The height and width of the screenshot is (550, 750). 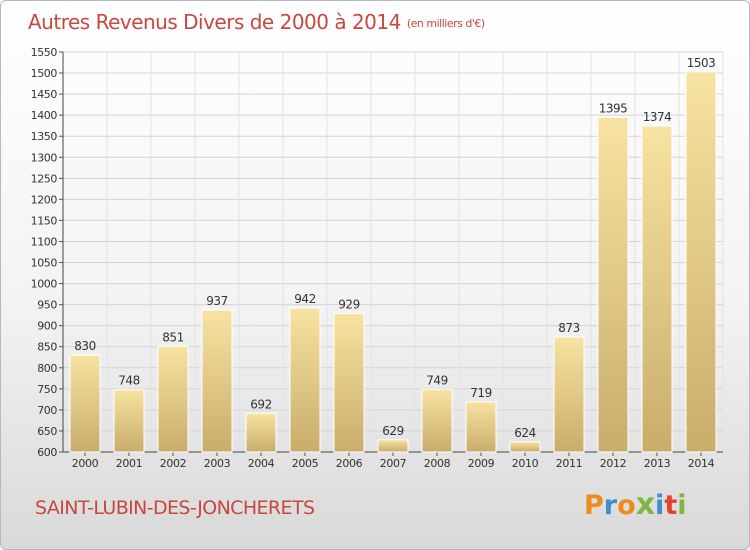 What do you see at coordinates (349, 463) in the screenshot?
I see `x-tick-label: 2006` at bounding box center [349, 463].